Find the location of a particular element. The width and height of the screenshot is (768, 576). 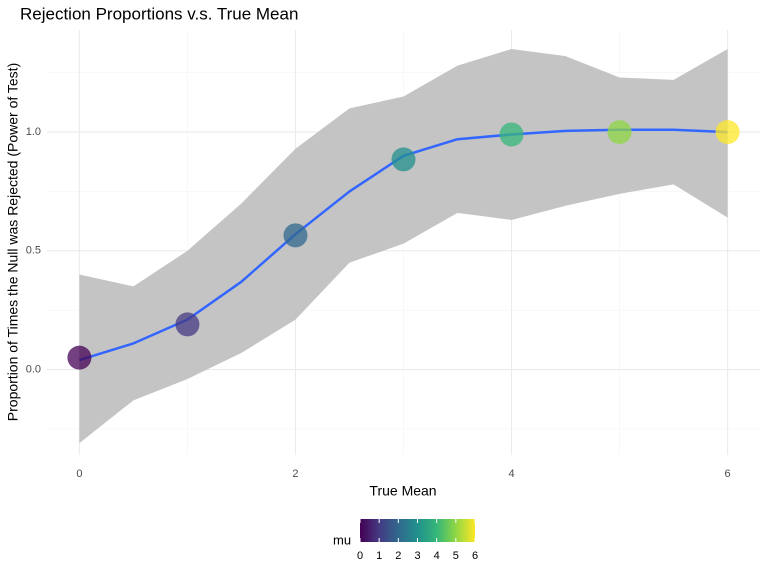

legend-tick-label: 6 is located at coordinates (475, 556).